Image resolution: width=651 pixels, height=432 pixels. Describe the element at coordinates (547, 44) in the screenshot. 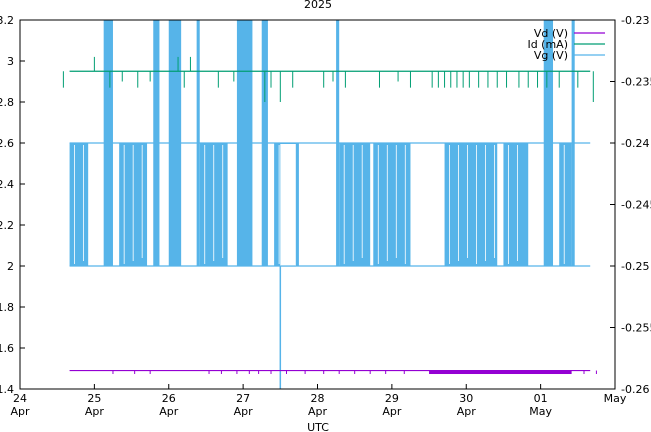

I see `legend-label: Id (mA)` at that location.